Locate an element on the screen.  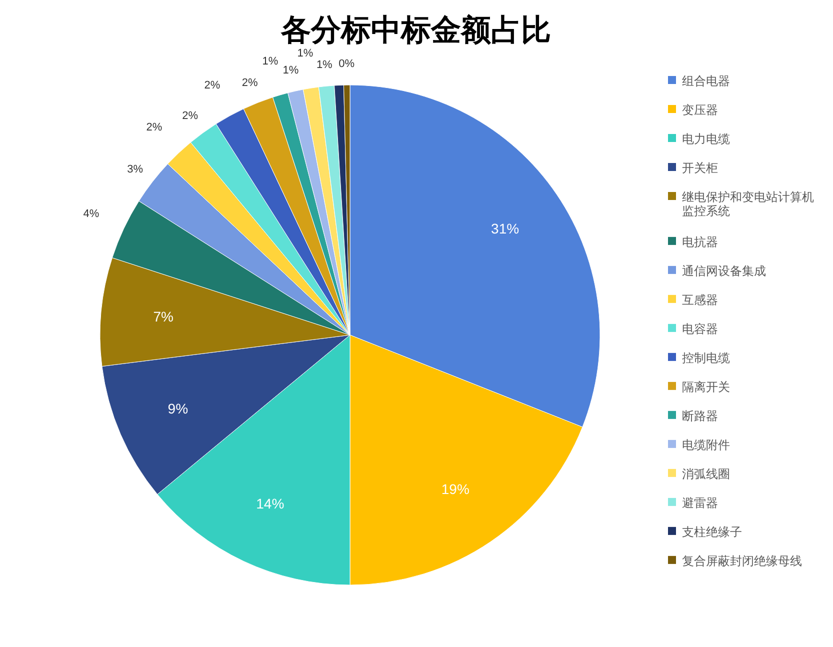
legend-label: 断路器 is located at coordinates (700, 415).